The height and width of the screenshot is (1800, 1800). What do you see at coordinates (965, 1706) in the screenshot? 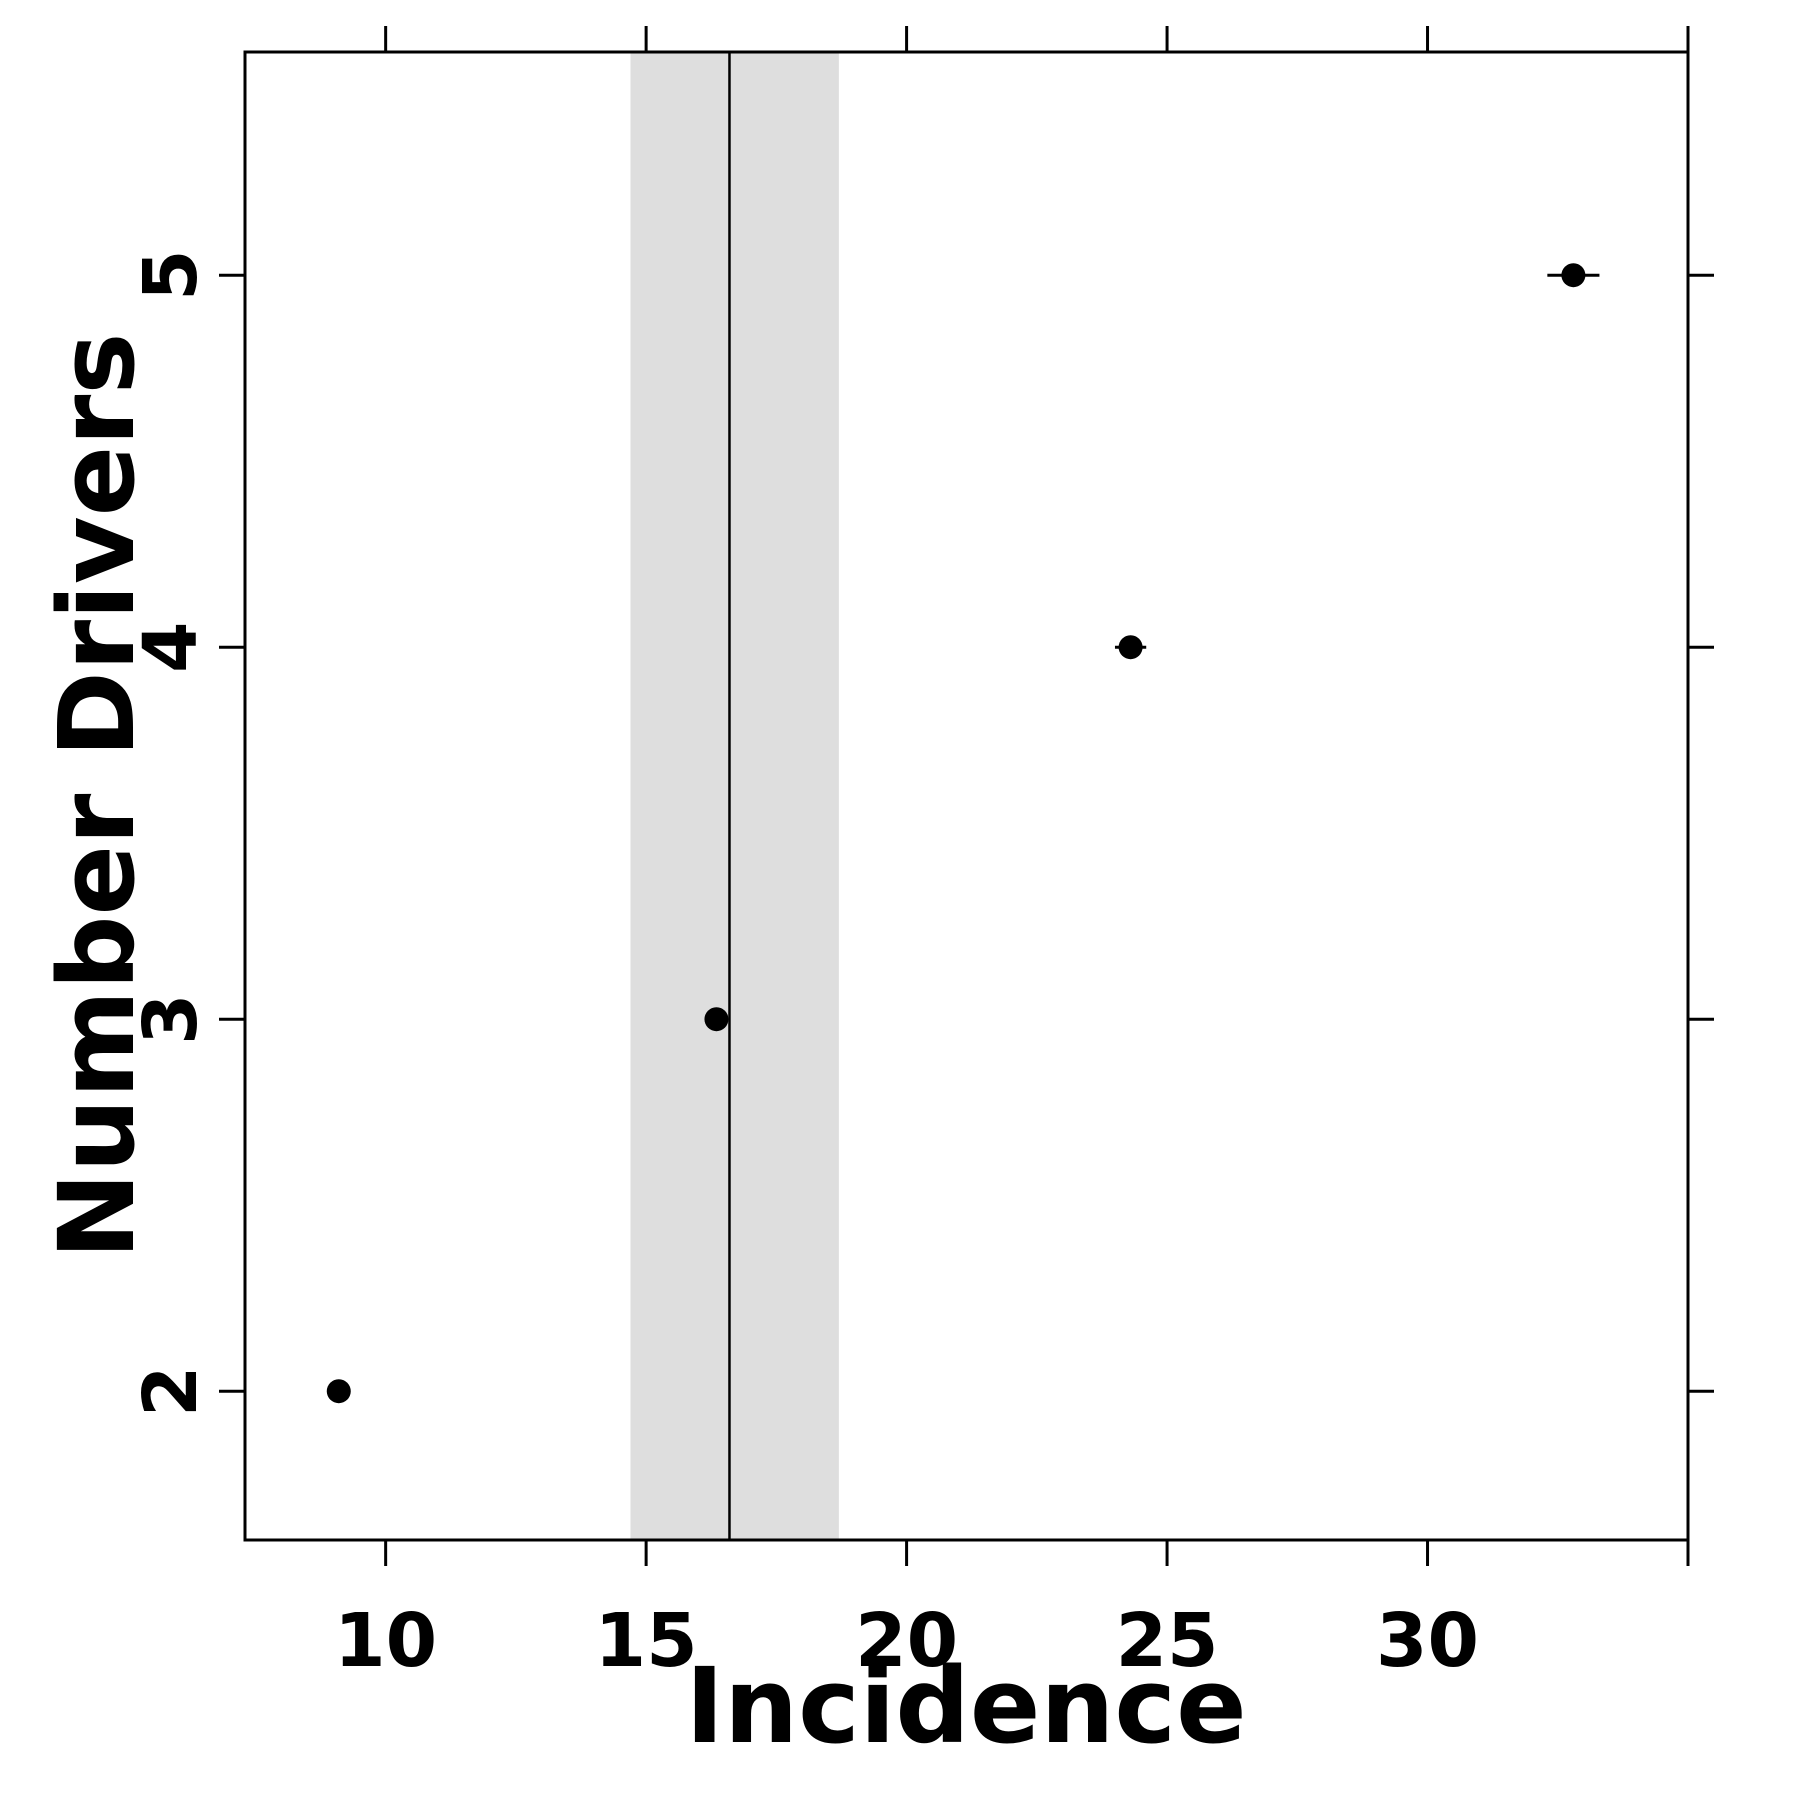
I see `x-axis-title: Incidence` at bounding box center [965, 1706].